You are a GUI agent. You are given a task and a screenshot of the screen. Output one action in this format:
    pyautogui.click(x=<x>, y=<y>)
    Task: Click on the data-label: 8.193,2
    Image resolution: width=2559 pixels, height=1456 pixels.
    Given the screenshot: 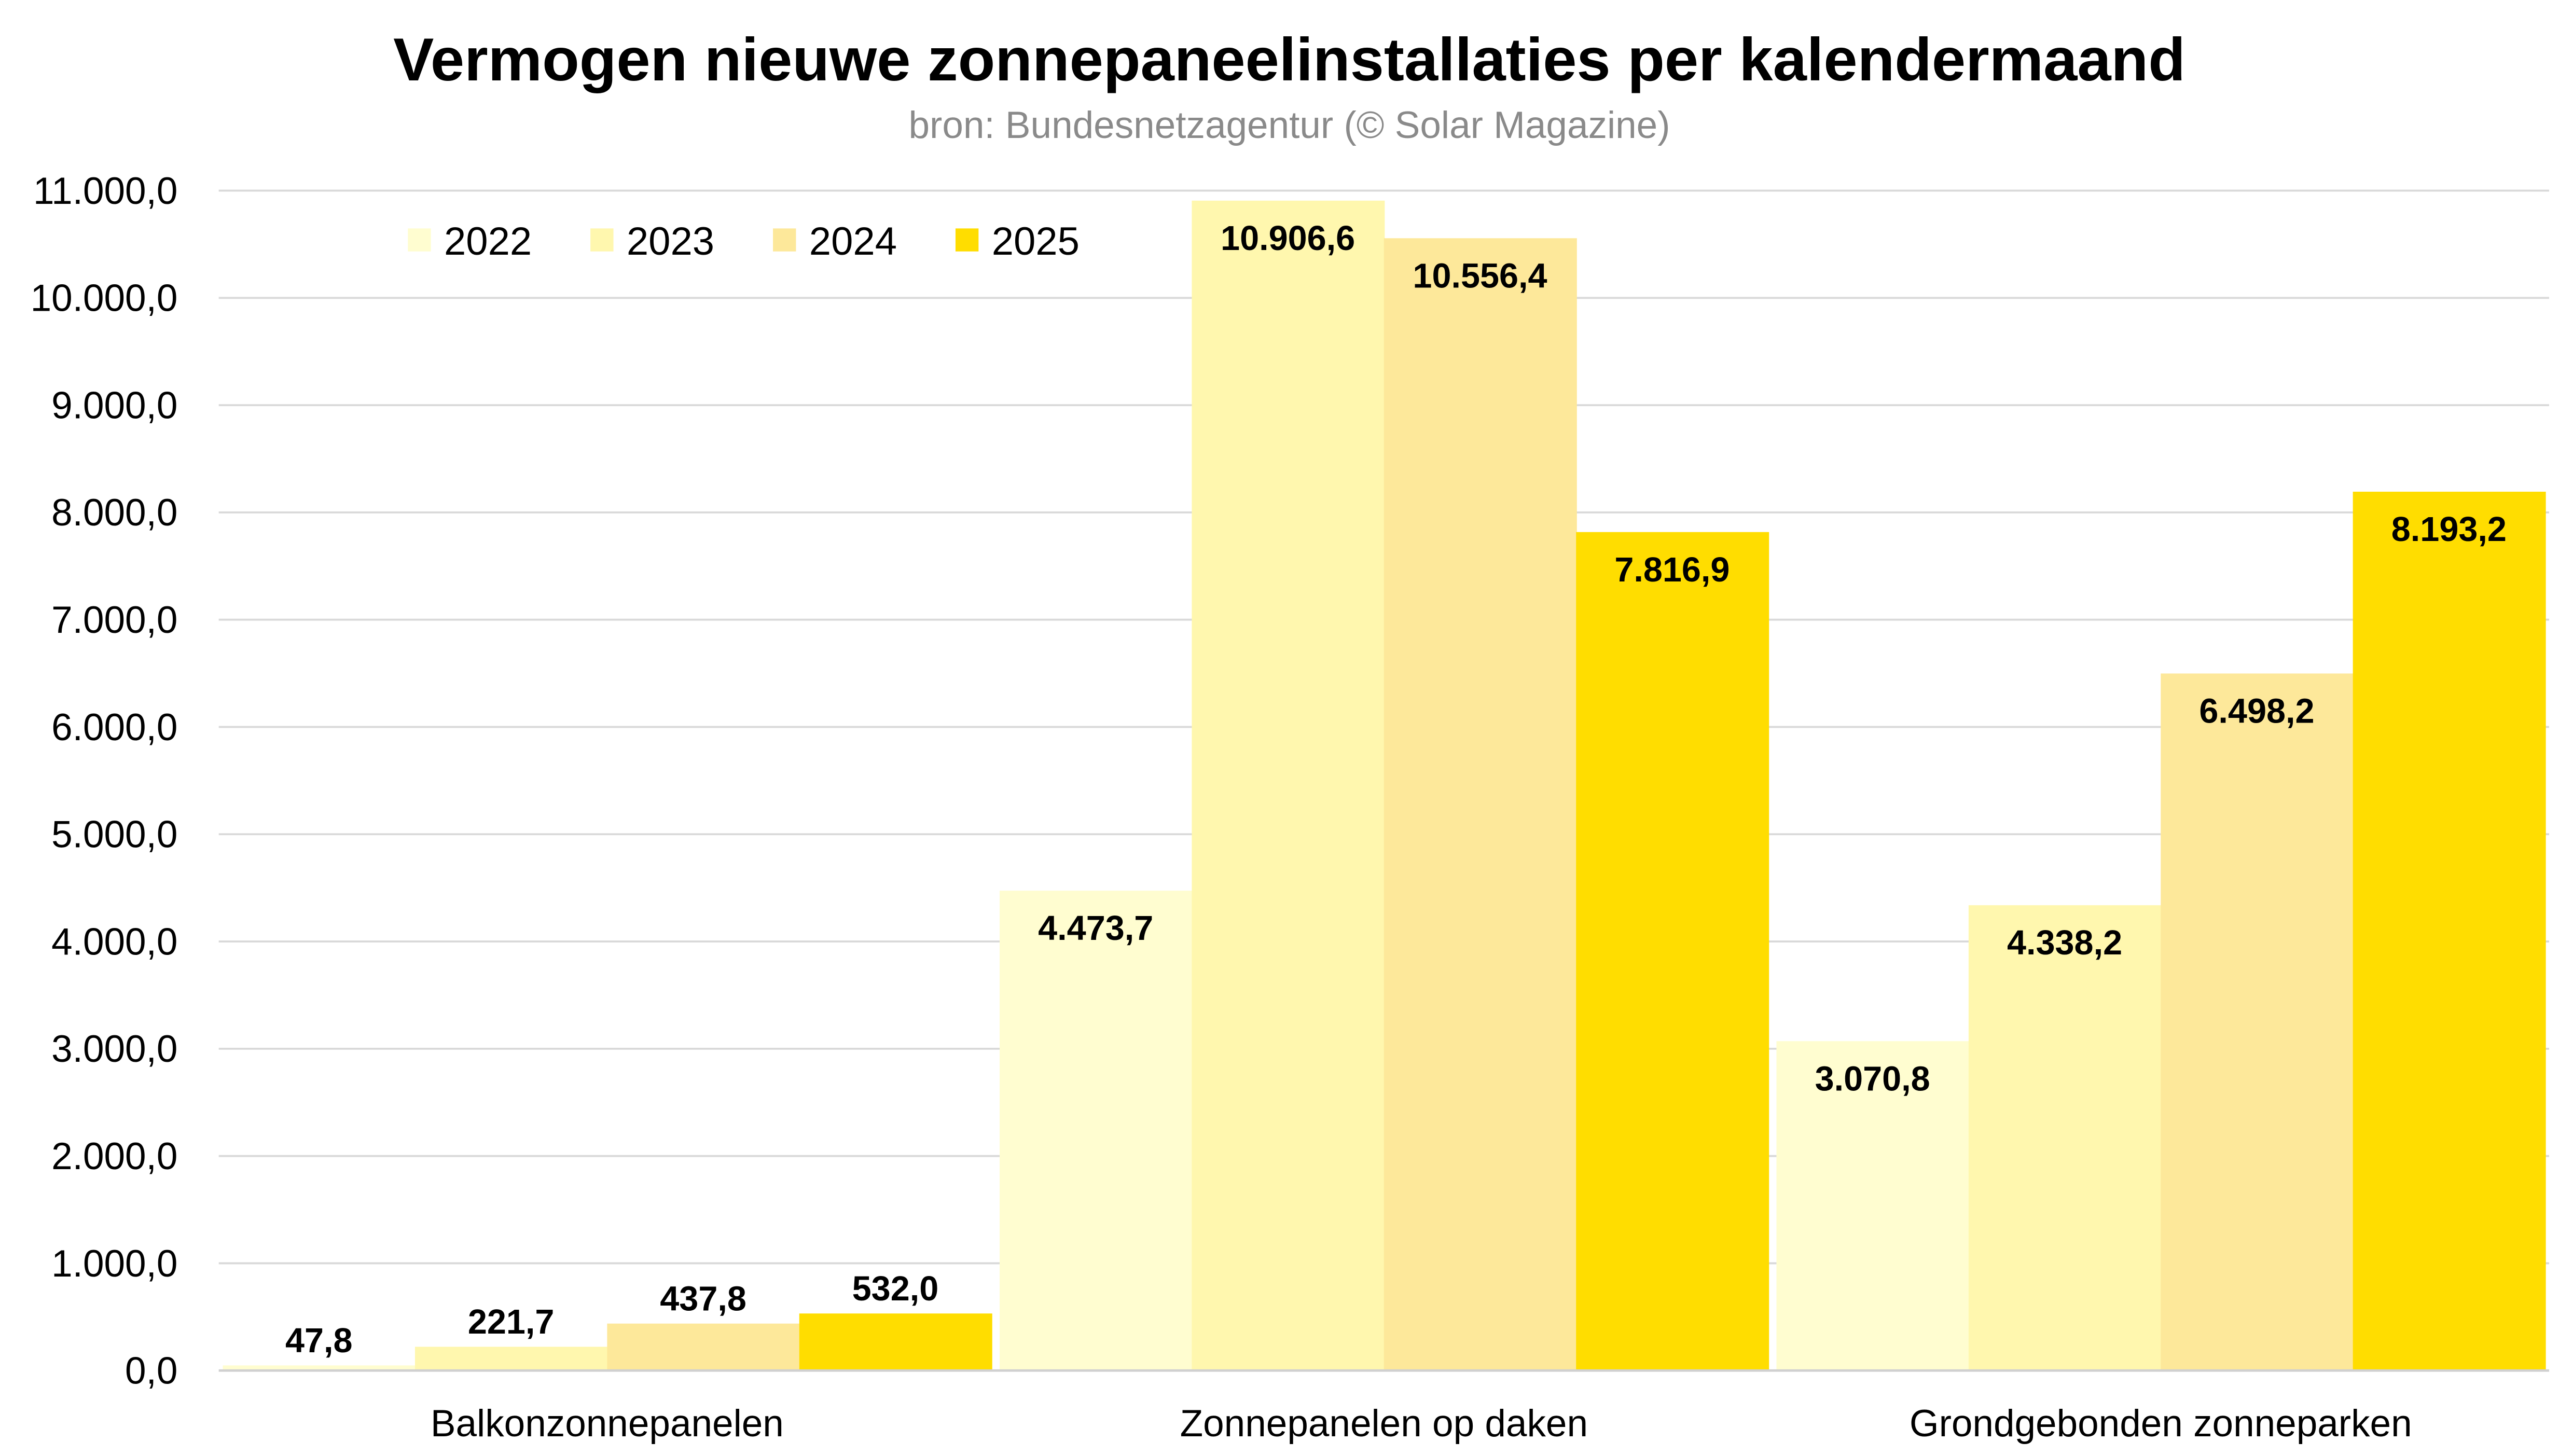 What is the action you would take?
    pyautogui.click(x=2449, y=529)
    